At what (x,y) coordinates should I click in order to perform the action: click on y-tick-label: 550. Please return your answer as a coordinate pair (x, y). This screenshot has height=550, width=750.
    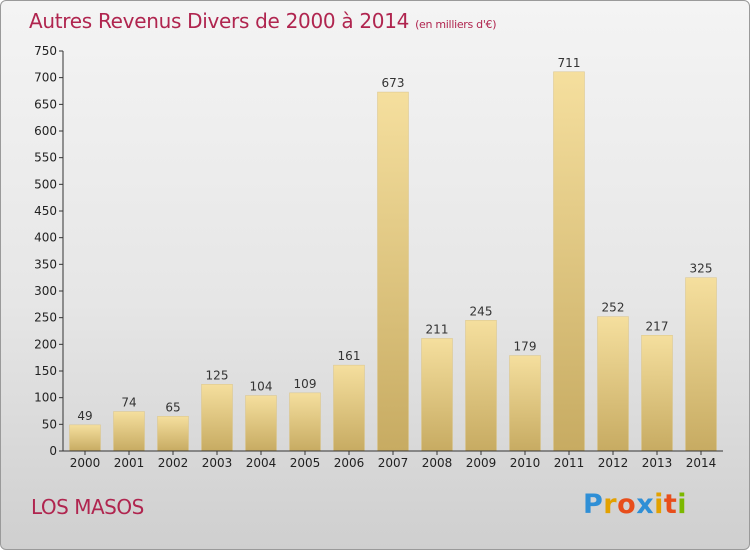
    Looking at the image, I should click on (45, 158).